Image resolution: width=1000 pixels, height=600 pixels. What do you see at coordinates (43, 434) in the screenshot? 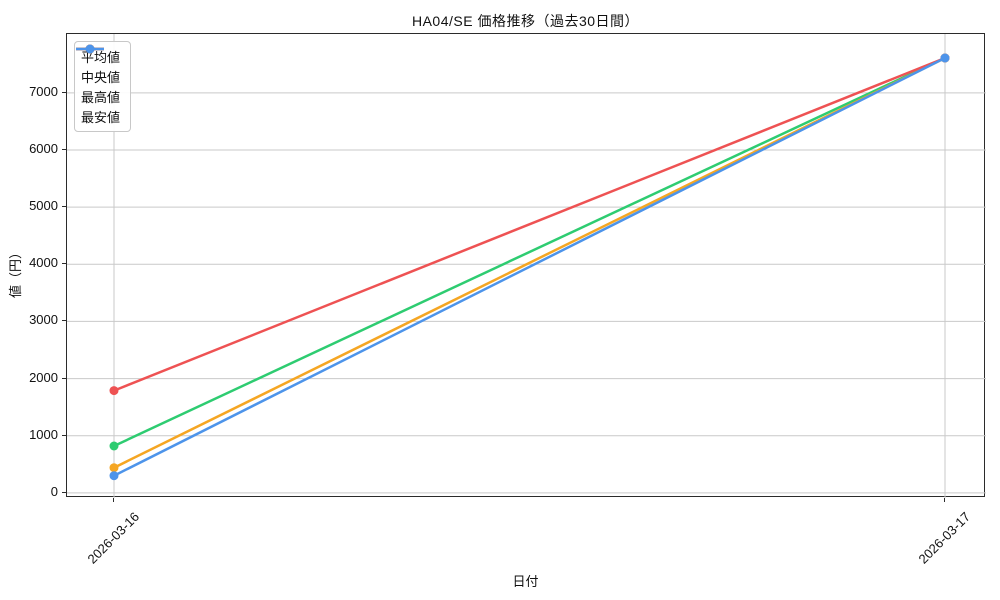
I see `y-tick-label: 1000` at bounding box center [43, 434].